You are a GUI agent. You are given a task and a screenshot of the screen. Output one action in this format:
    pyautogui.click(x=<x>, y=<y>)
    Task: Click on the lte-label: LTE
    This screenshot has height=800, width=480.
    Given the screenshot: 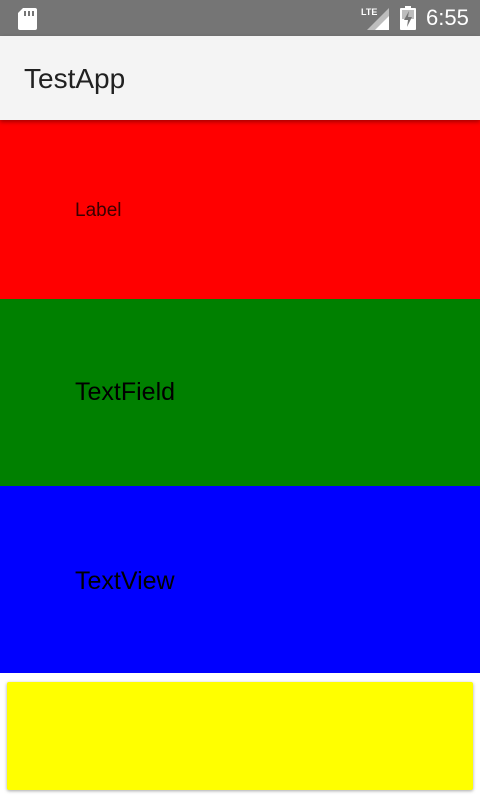 What is the action you would take?
    pyautogui.click(x=369, y=12)
    